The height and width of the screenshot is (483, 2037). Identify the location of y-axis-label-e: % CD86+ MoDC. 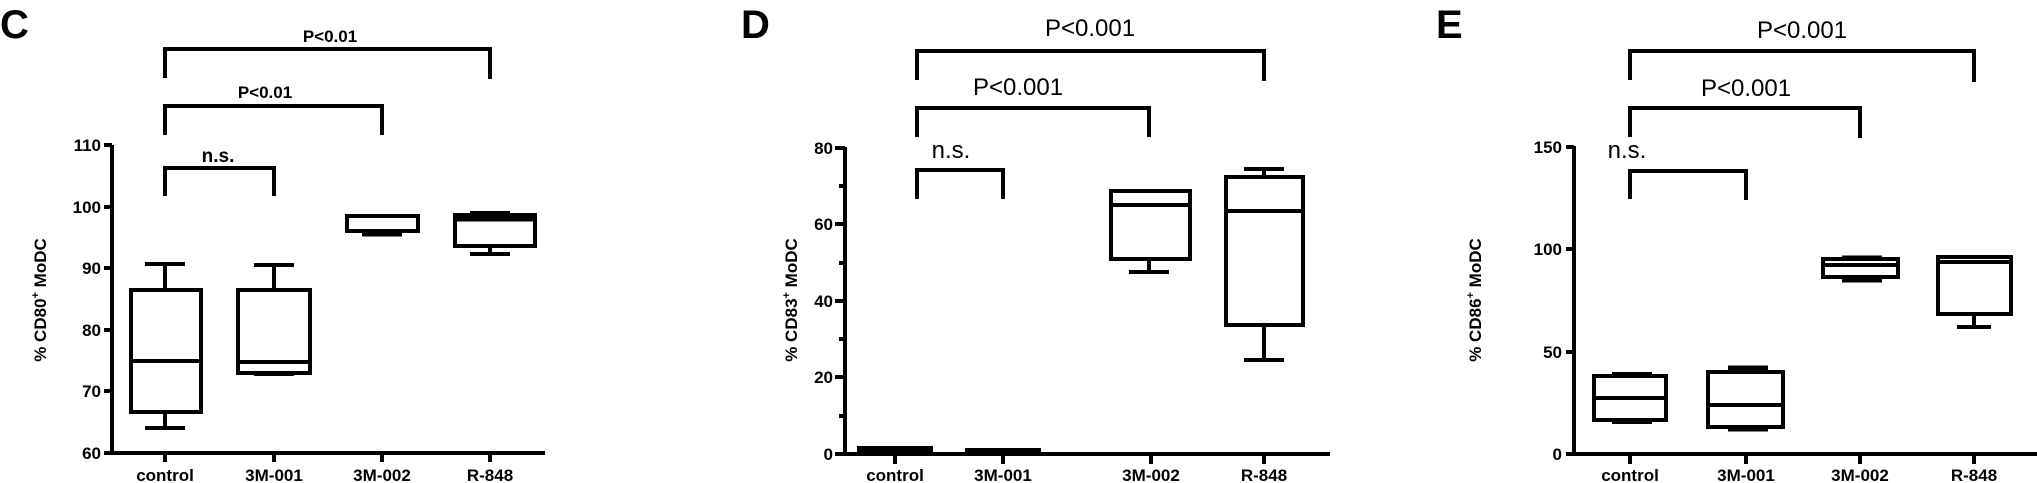
(1475, 300).